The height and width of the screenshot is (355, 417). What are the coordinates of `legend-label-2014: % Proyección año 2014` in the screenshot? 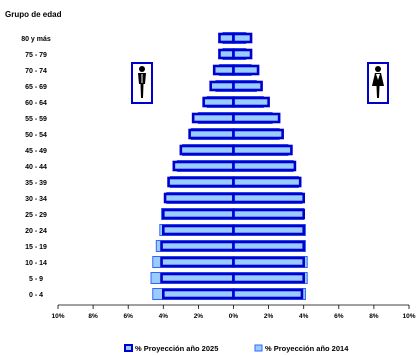 It's located at (307, 348).